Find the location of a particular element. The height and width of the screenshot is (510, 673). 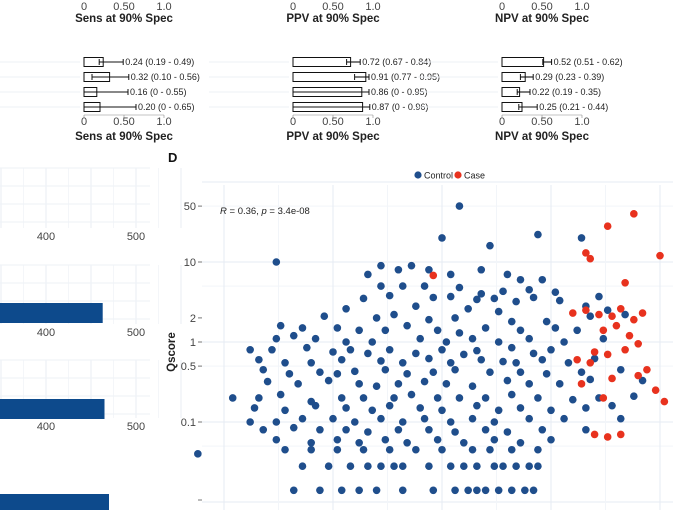

bar-facet-2: 400 500 is located at coordinates (91, 301).